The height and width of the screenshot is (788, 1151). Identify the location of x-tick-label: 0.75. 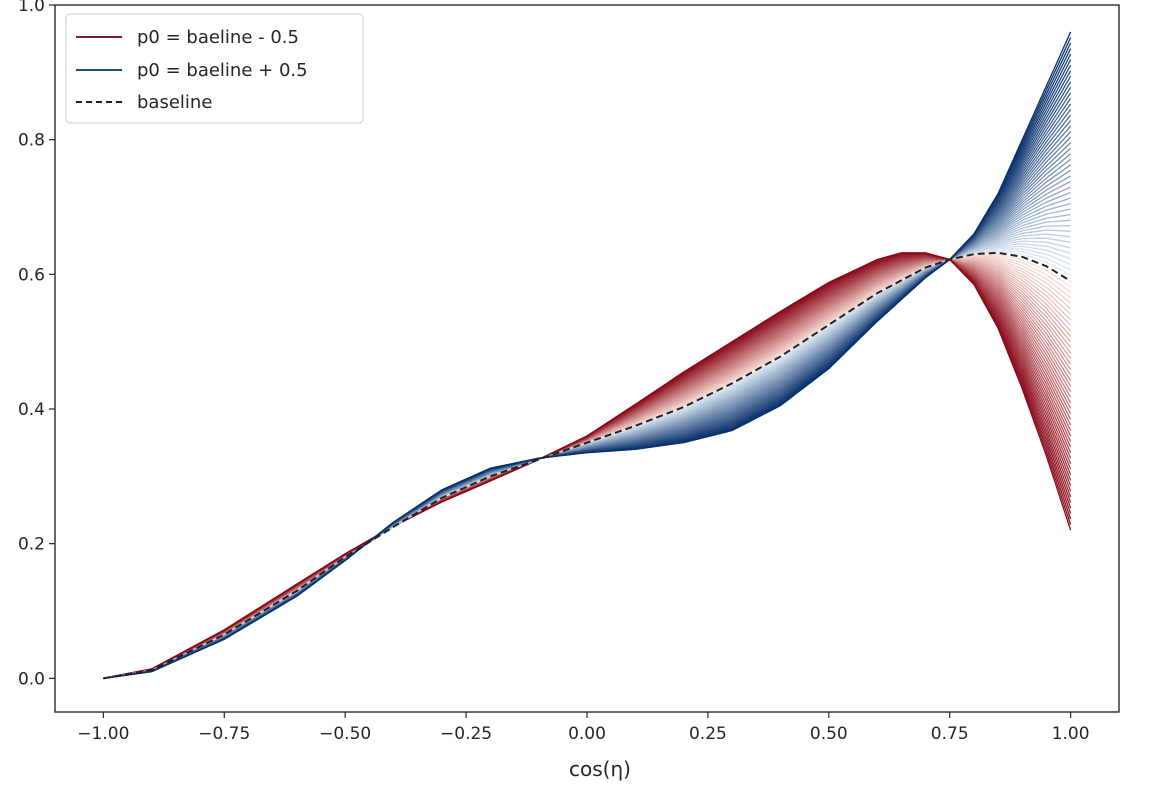
(950, 734).